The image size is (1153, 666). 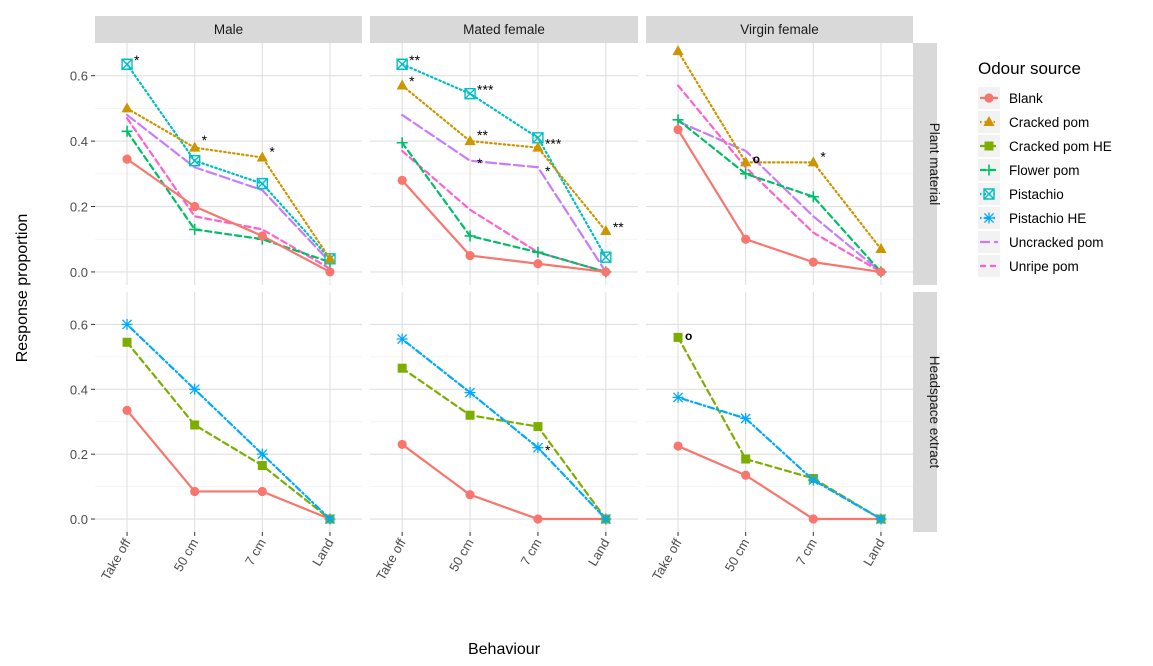 I want to click on legend-item-cracked-pom: Cracked pom, so click(x=1033, y=122).